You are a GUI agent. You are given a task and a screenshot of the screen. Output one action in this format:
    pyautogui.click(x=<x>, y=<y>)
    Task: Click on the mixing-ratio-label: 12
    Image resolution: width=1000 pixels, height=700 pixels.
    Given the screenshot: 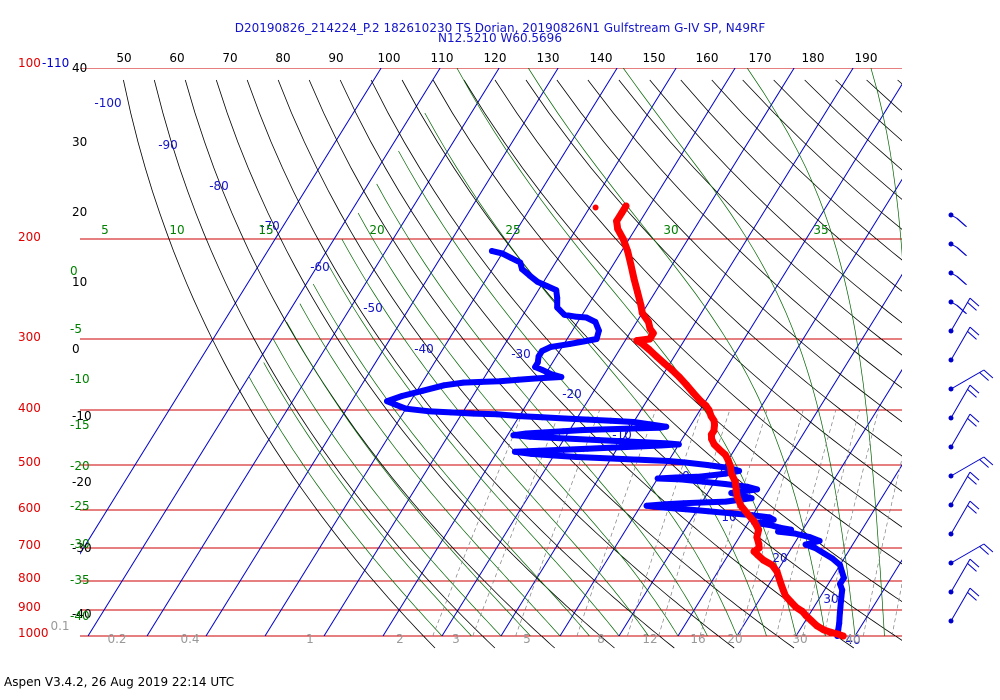 What is the action you would take?
    pyautogui.click(x=649, y=639)
    